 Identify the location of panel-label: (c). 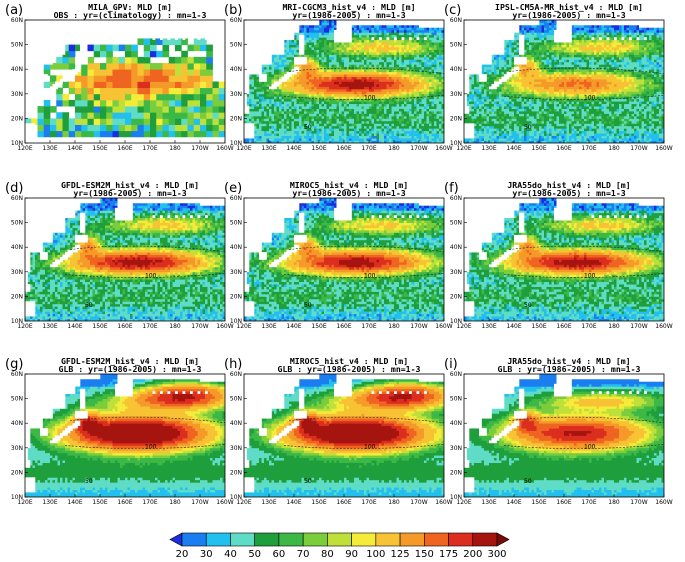
(452, 10).